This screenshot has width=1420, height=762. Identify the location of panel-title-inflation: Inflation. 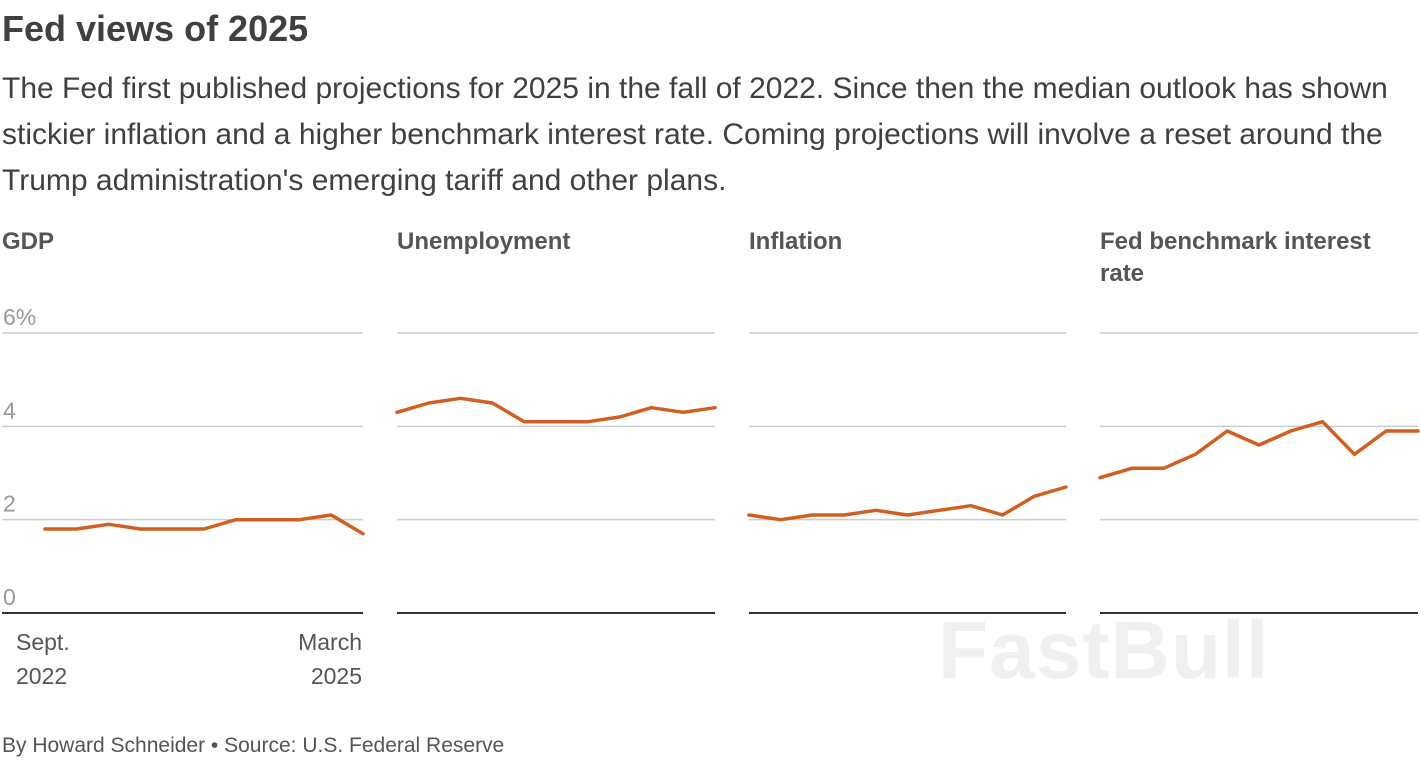
(796, 241).